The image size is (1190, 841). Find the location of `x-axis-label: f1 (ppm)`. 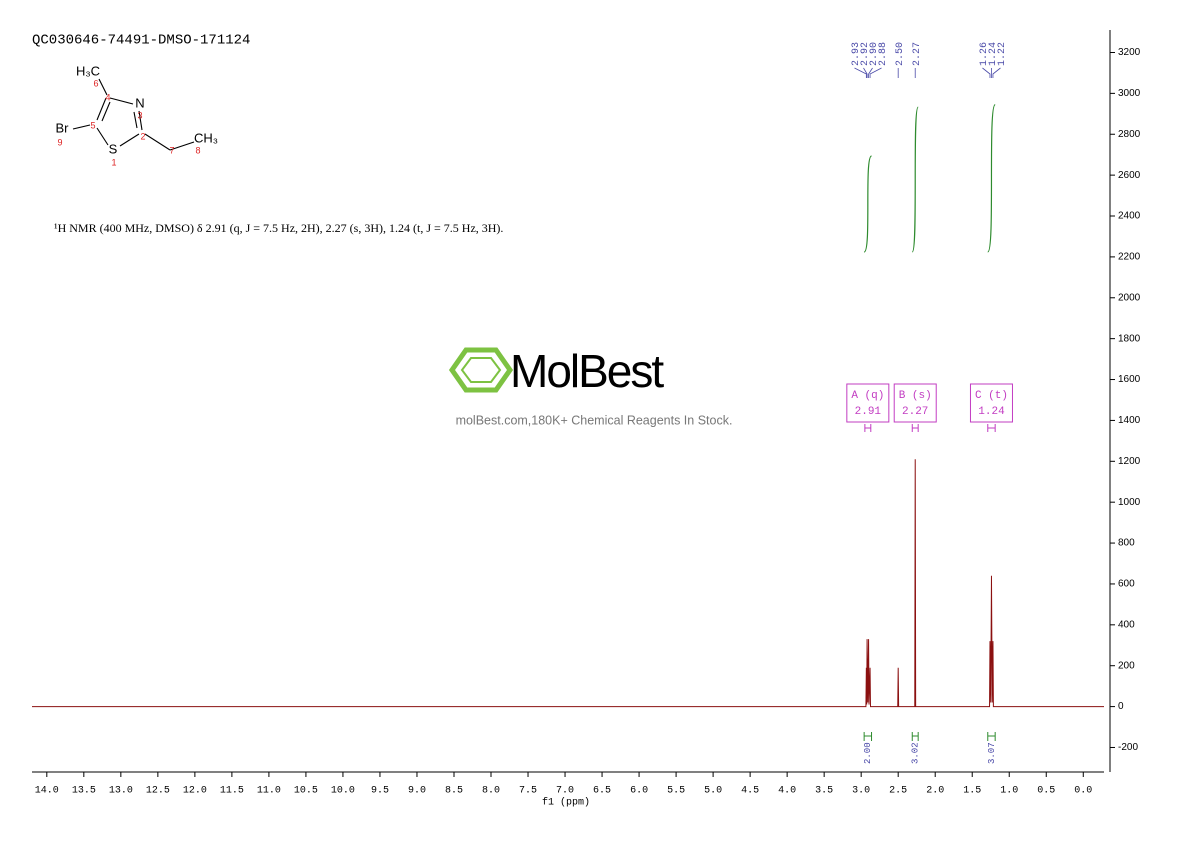

x-axis-label: f1 (ppm) is located at coordinates (566, 803).